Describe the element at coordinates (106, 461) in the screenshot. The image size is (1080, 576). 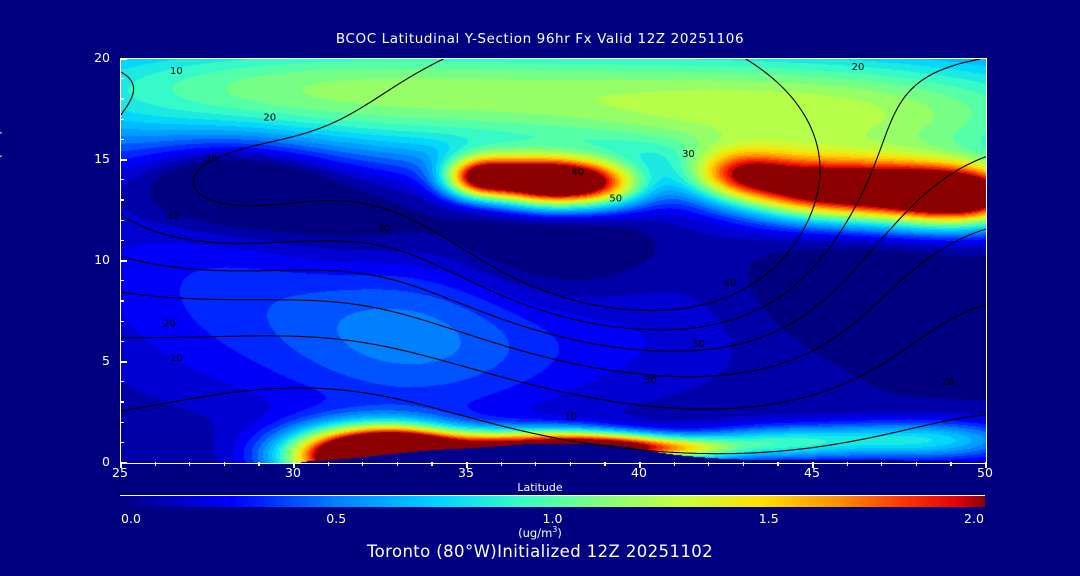
I see `y-tick-label: 0` at that location.